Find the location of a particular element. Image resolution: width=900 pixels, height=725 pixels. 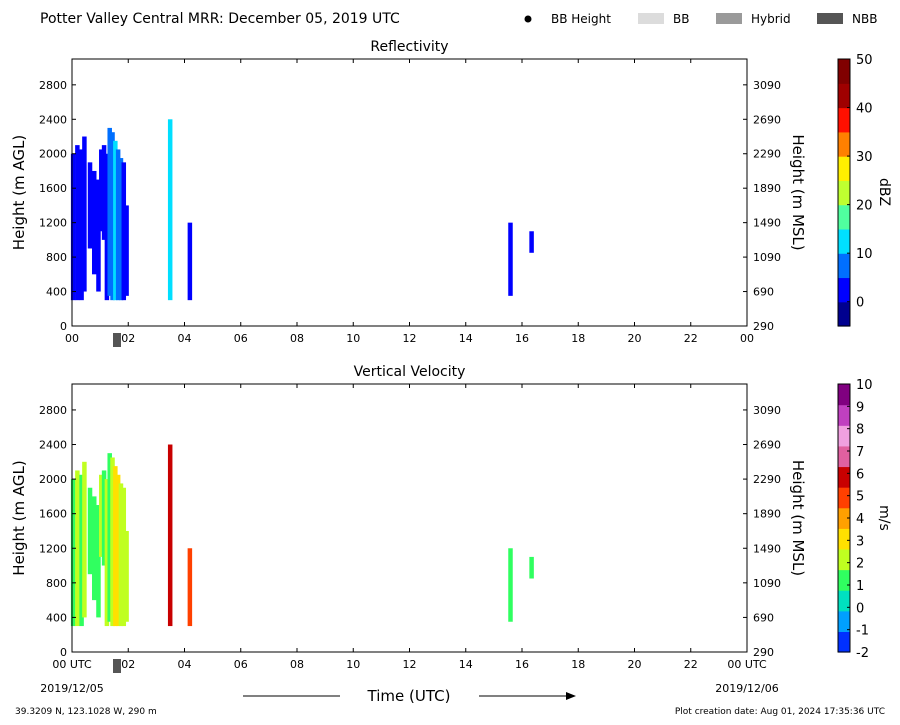

reflectivity-y-tick-label-right: 1090 is located at coordinates (767, 257).